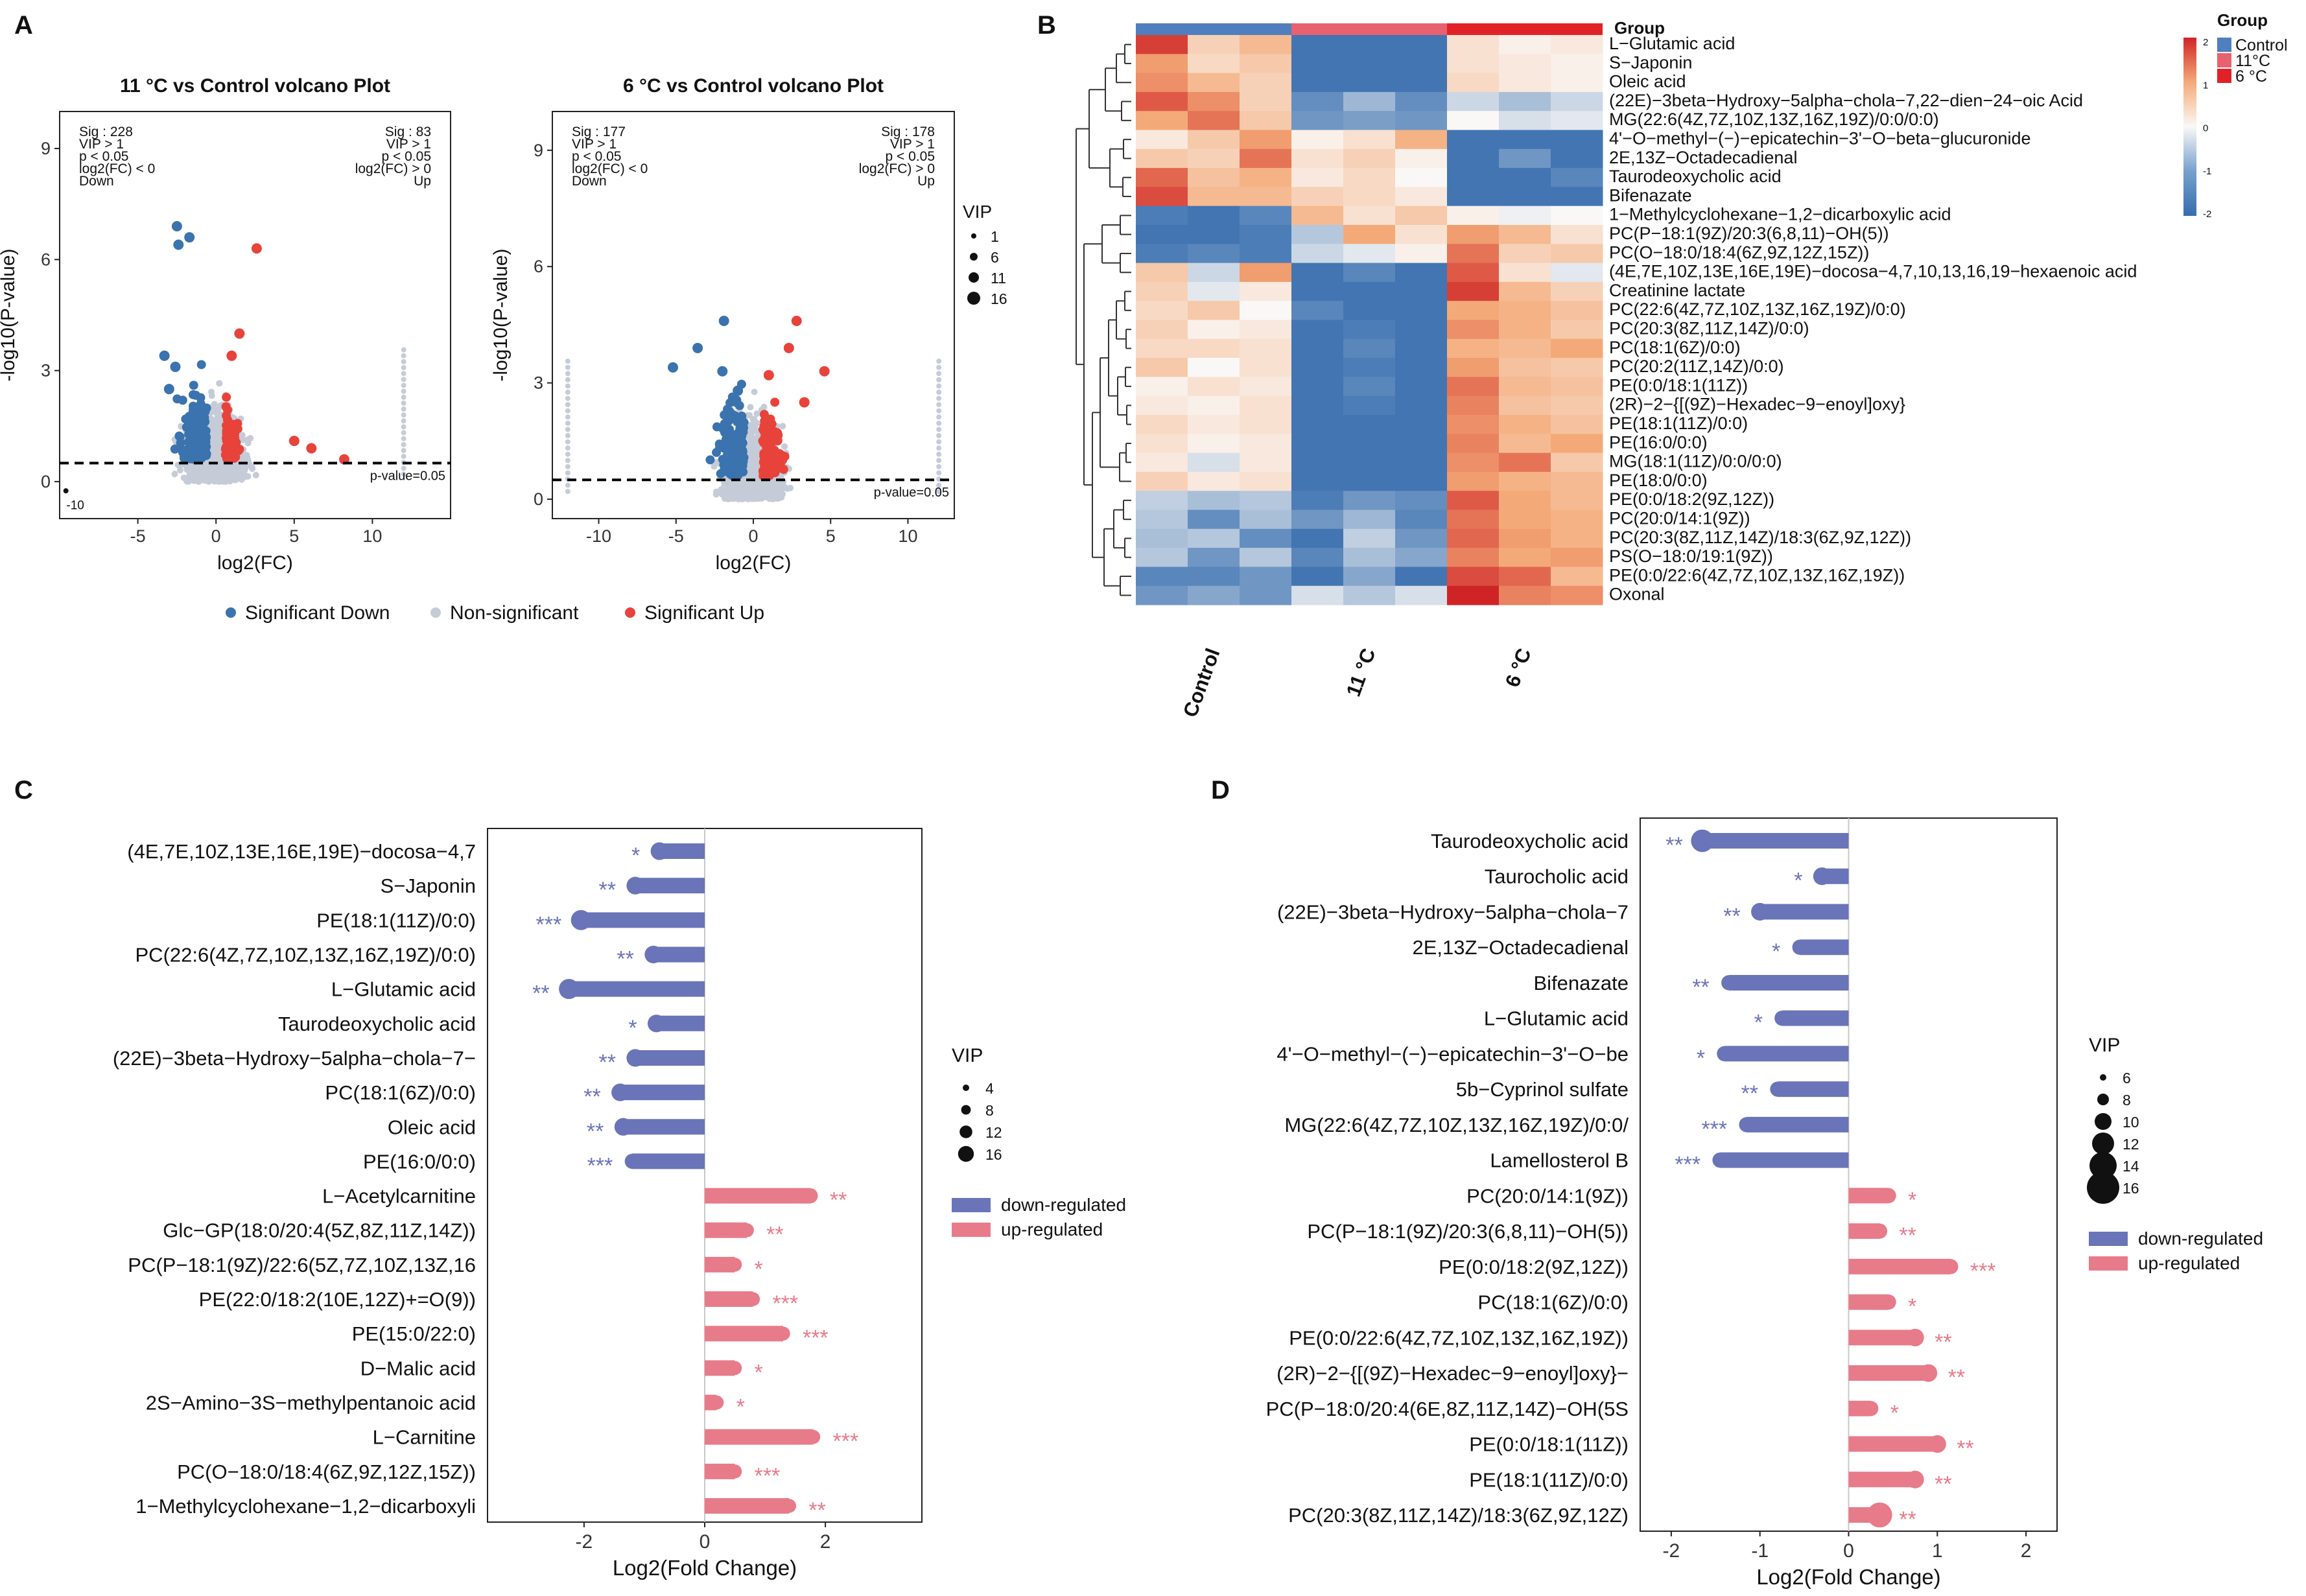 Image resolution: width=2306 pixels, height=1596 pixels. Describe the element at coordinates (301, 851) in the screenshot. I see `lollipop-label: (4E,7E,10Z,13E,16E,19E)−docosa−4,7` at that location.